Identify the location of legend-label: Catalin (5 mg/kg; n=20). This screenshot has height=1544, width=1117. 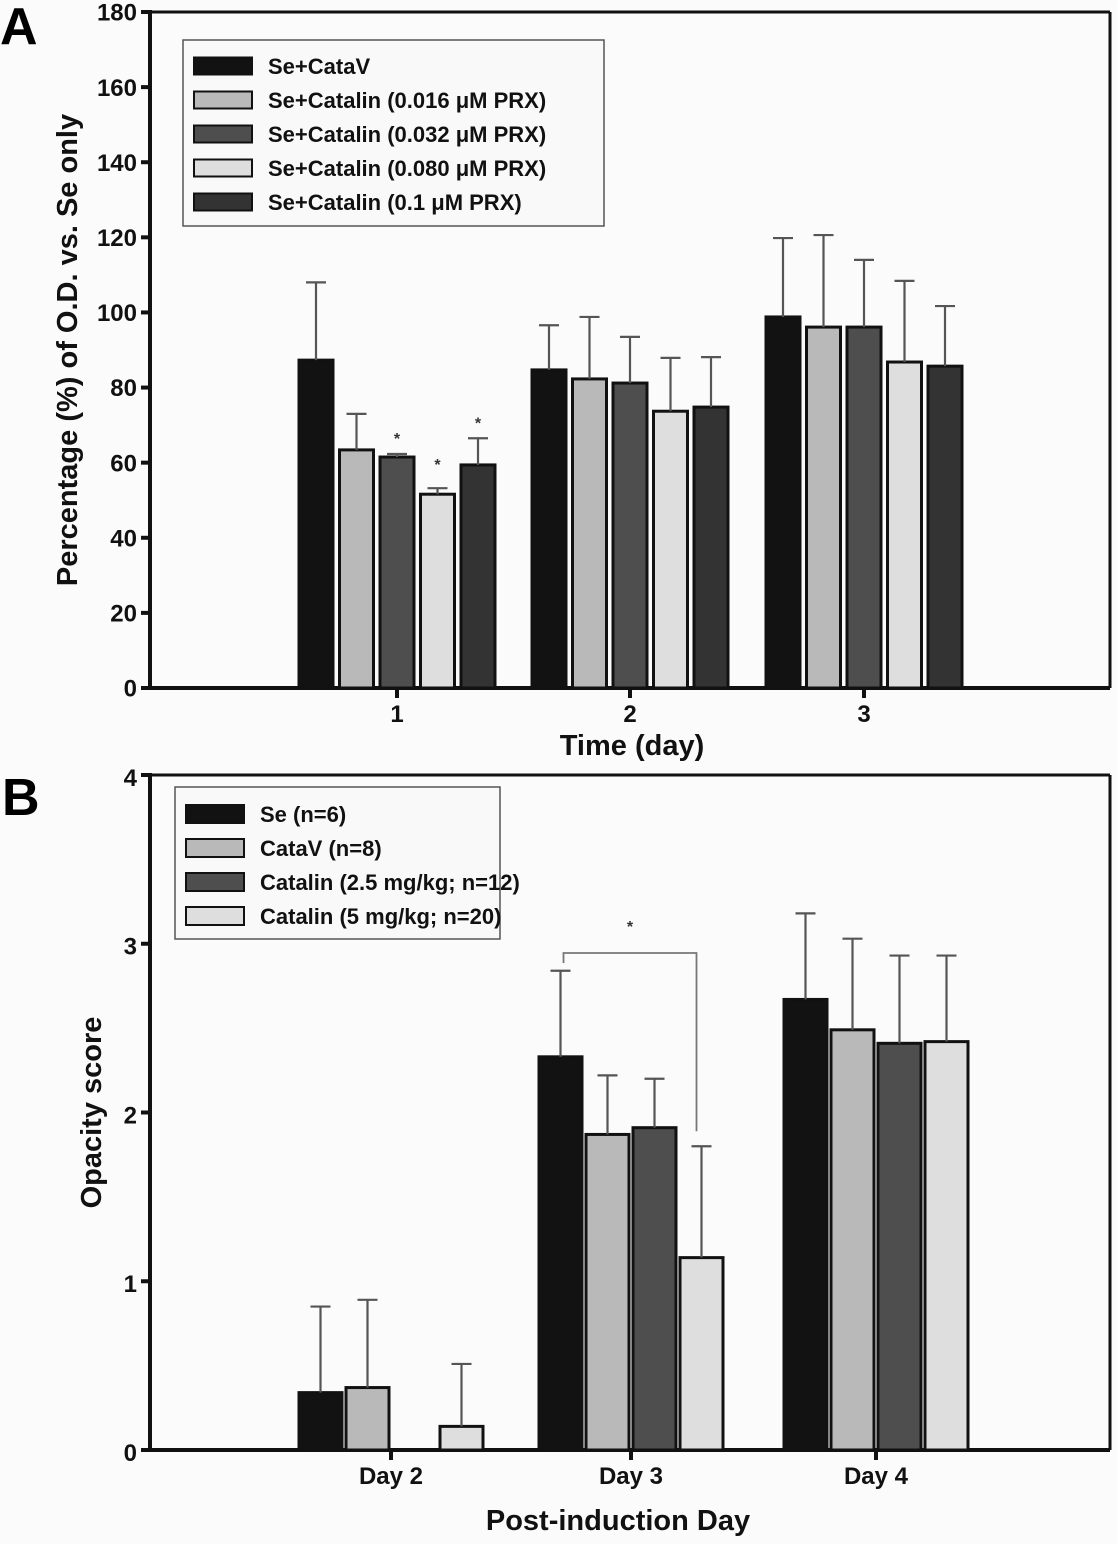
(380, 916).